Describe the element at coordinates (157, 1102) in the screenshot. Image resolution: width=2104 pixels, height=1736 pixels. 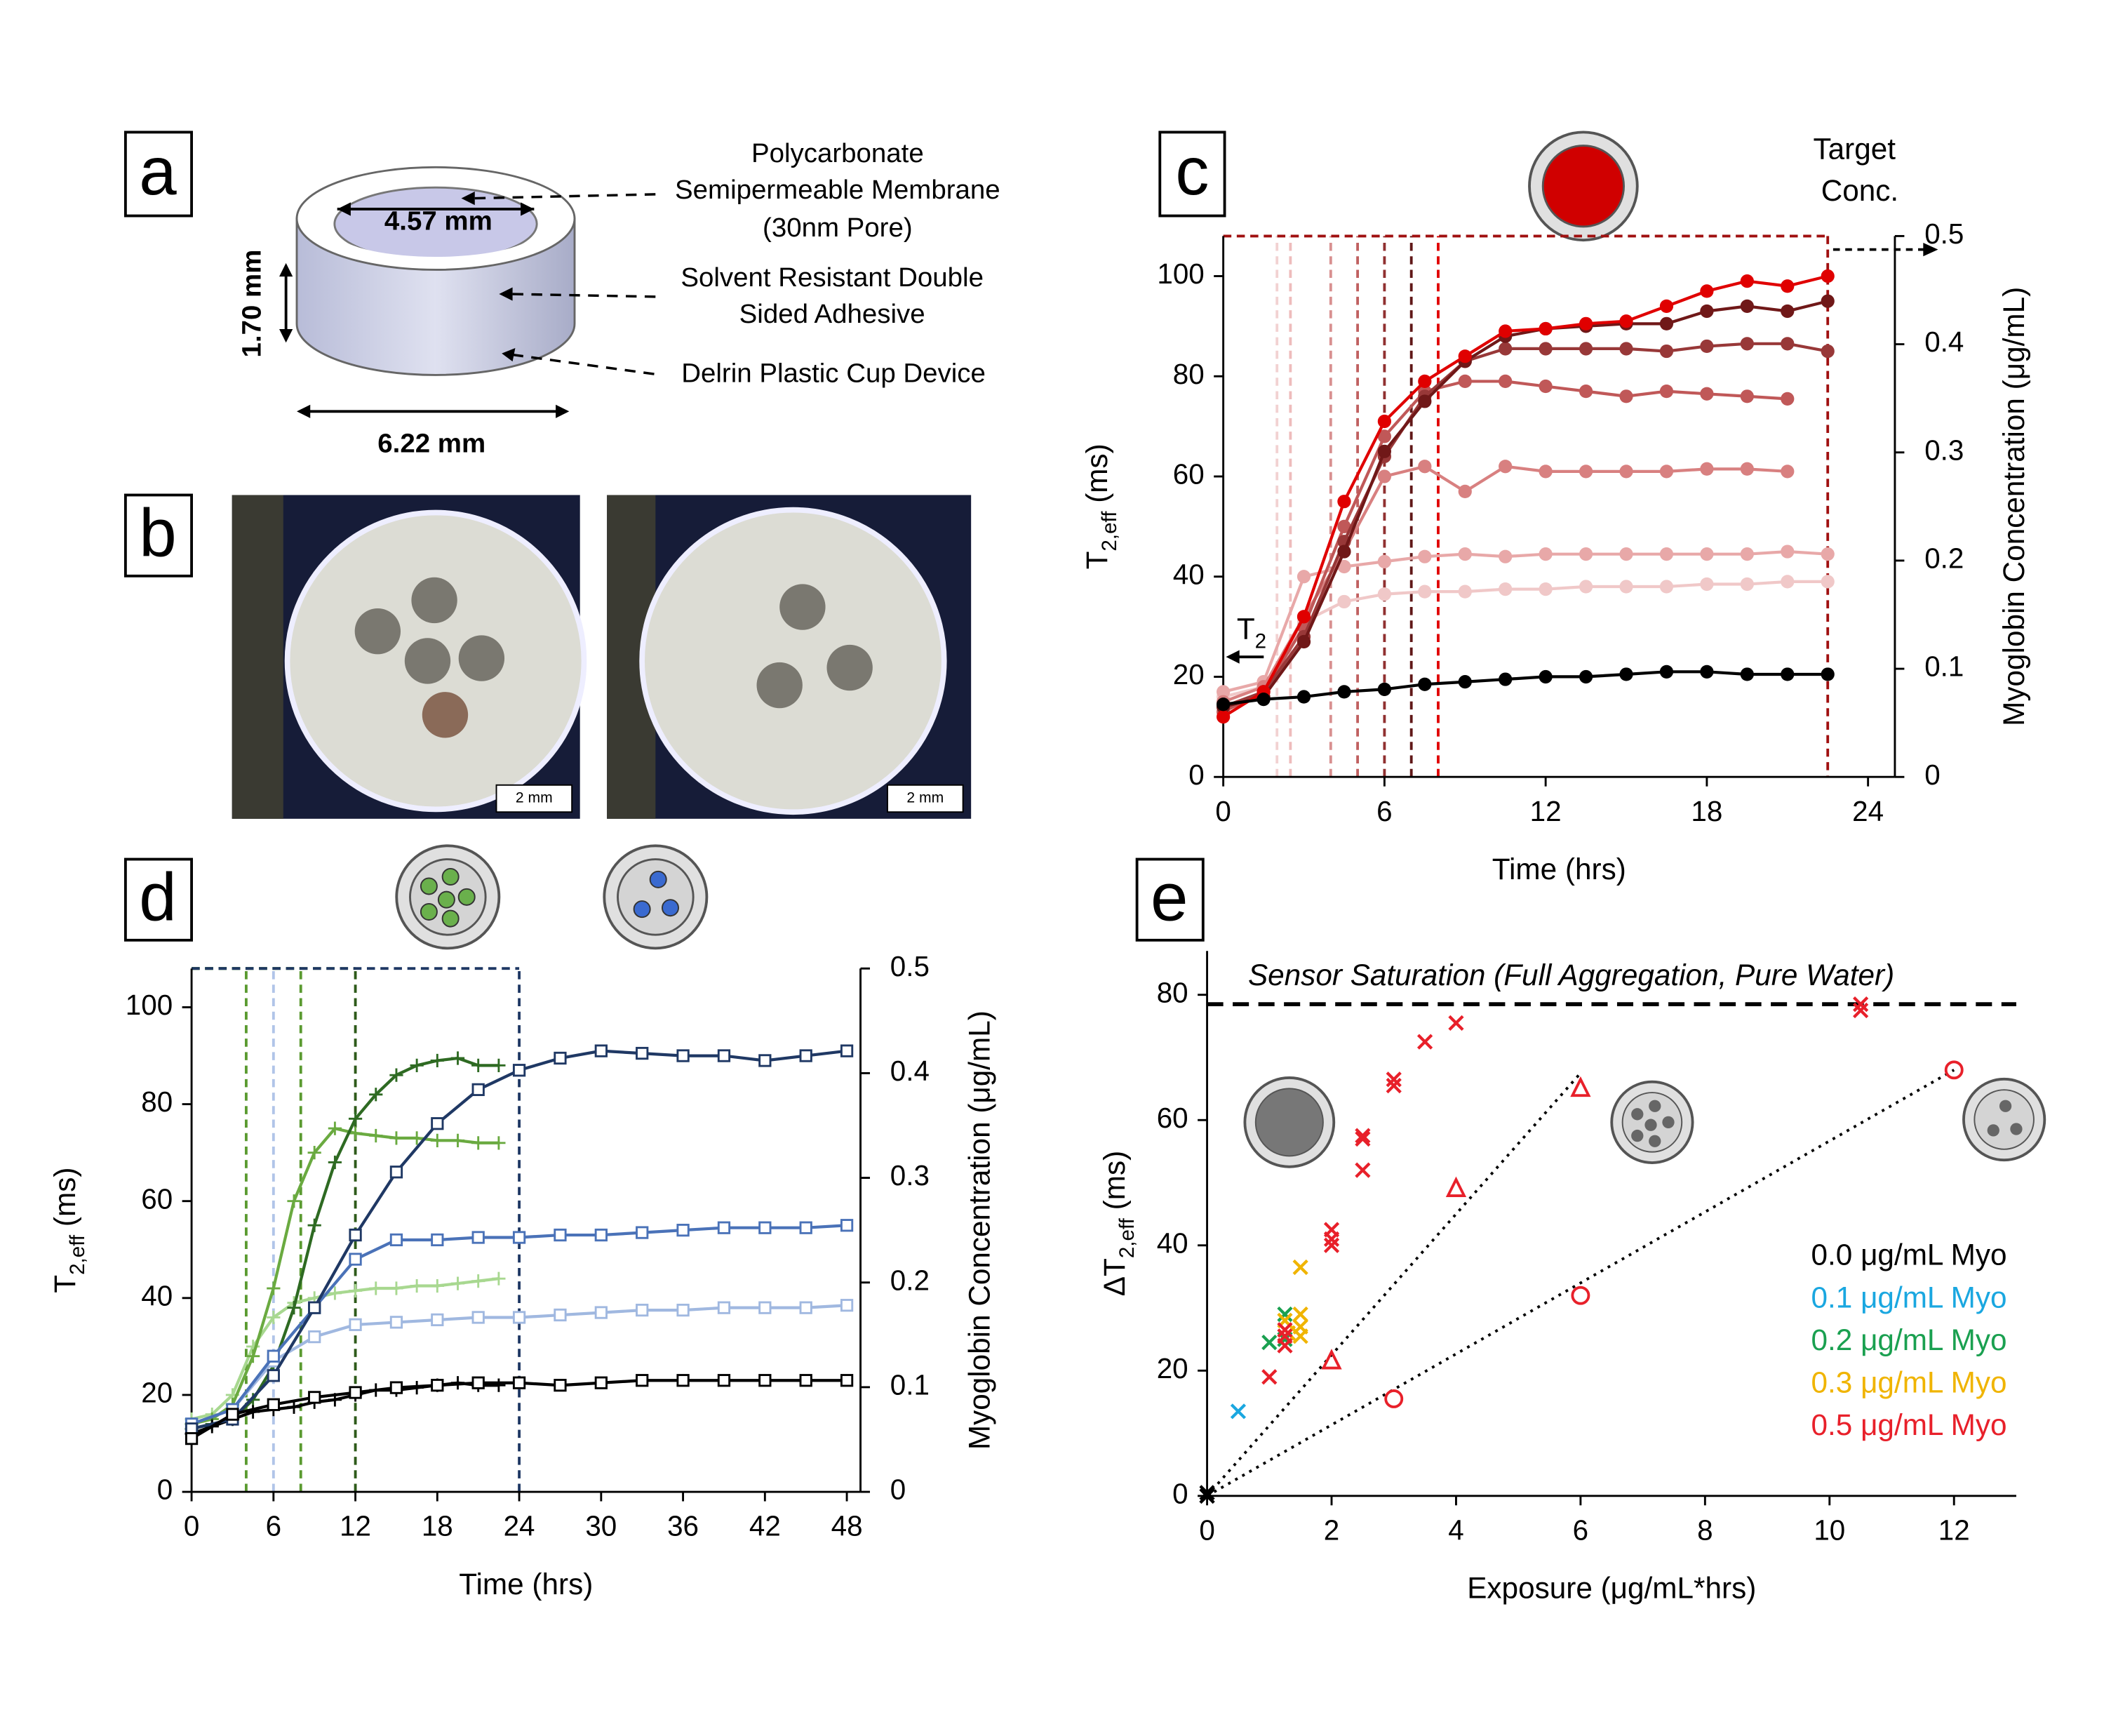
I see `y-tick-label: 80` at that location.